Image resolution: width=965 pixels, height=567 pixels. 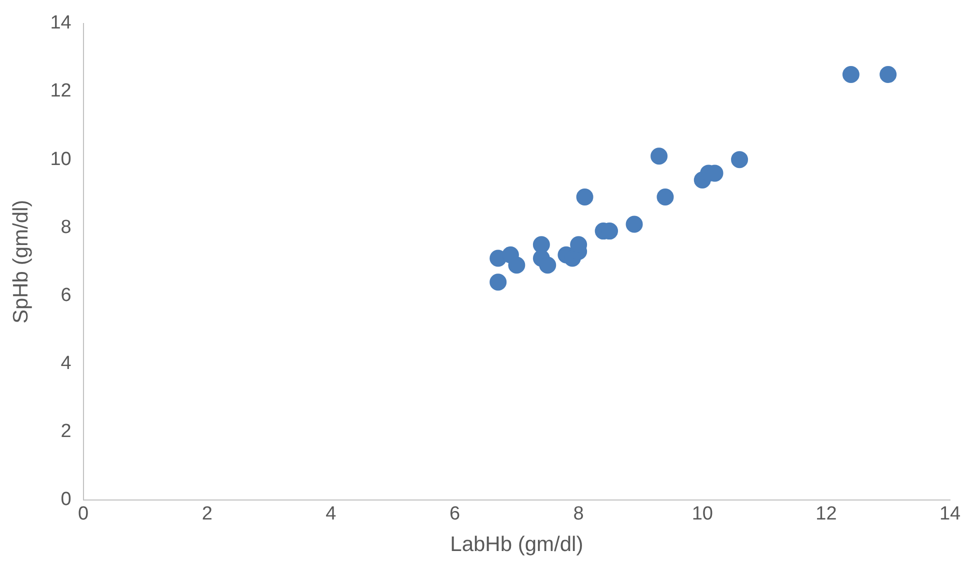 What do you see at coordinates (66, 295) in the screenshot?
I see `y-tick-label: 6` at bounding box center [66, 295].